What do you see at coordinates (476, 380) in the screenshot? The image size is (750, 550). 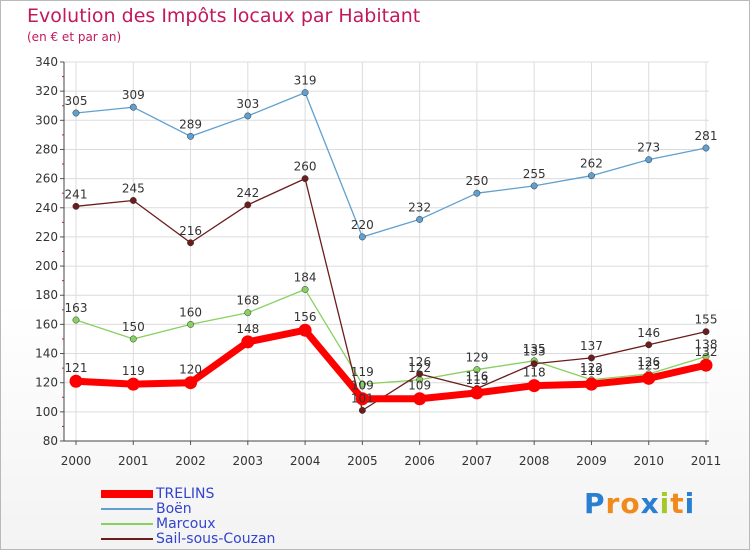 I see `data-label: 113` at bounding box center [476, 380].